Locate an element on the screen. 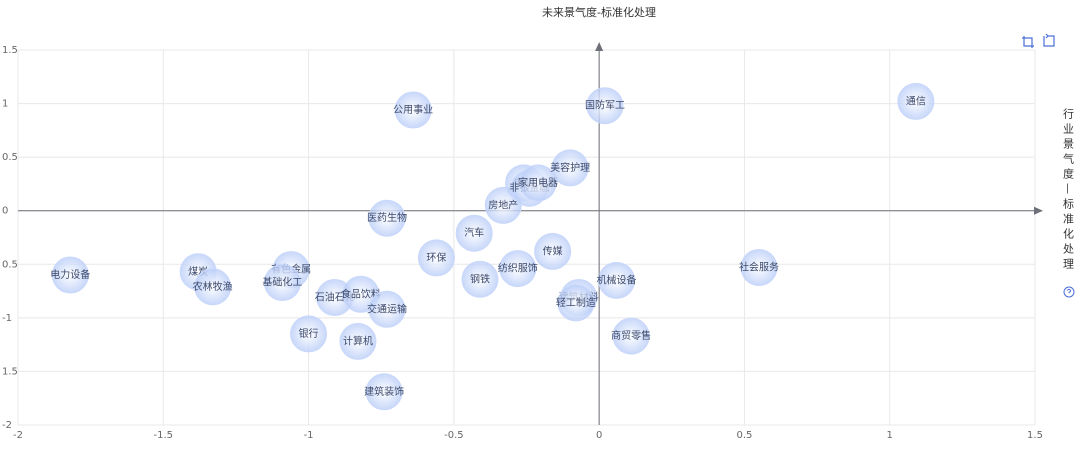  help-mark is located at coordinates (1069, 291).